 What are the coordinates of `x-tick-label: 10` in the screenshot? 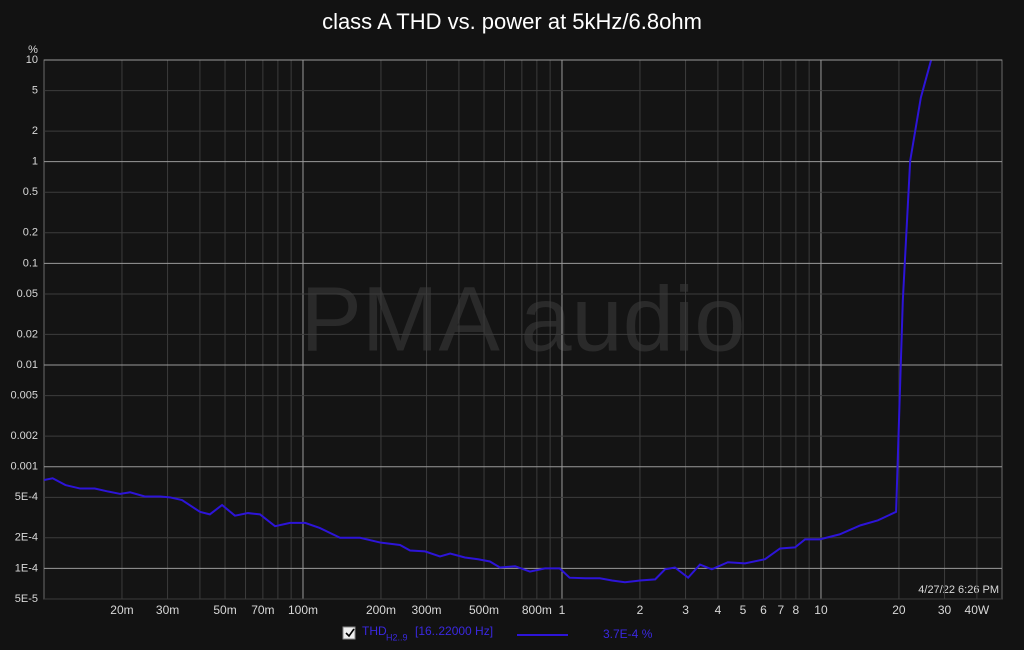 It's located at (821, 610).